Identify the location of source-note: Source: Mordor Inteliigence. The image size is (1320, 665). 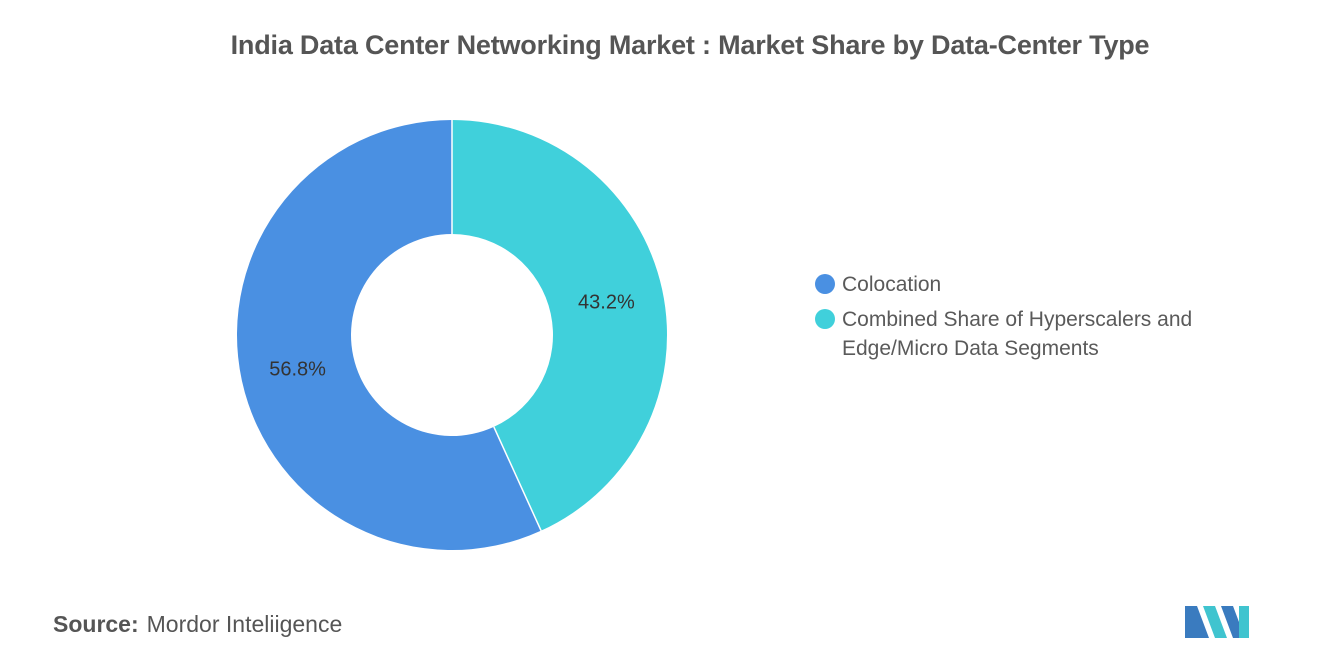
(197, 624).